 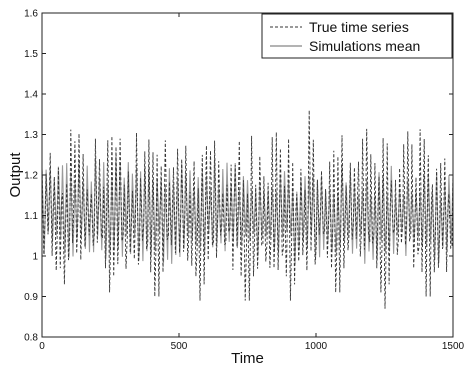 I want to click on y-tick-label: 0.8, so click(x=31, y=338).